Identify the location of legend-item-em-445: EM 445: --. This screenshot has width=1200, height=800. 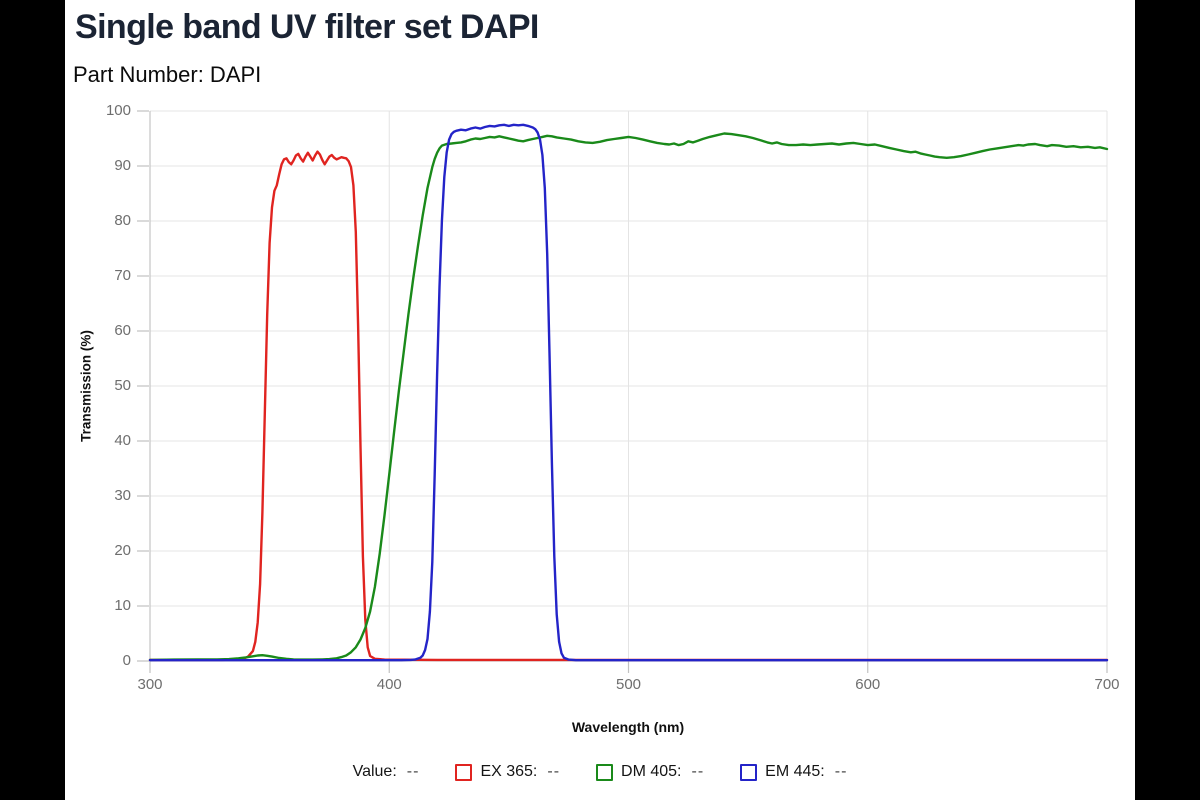
(793, 772).